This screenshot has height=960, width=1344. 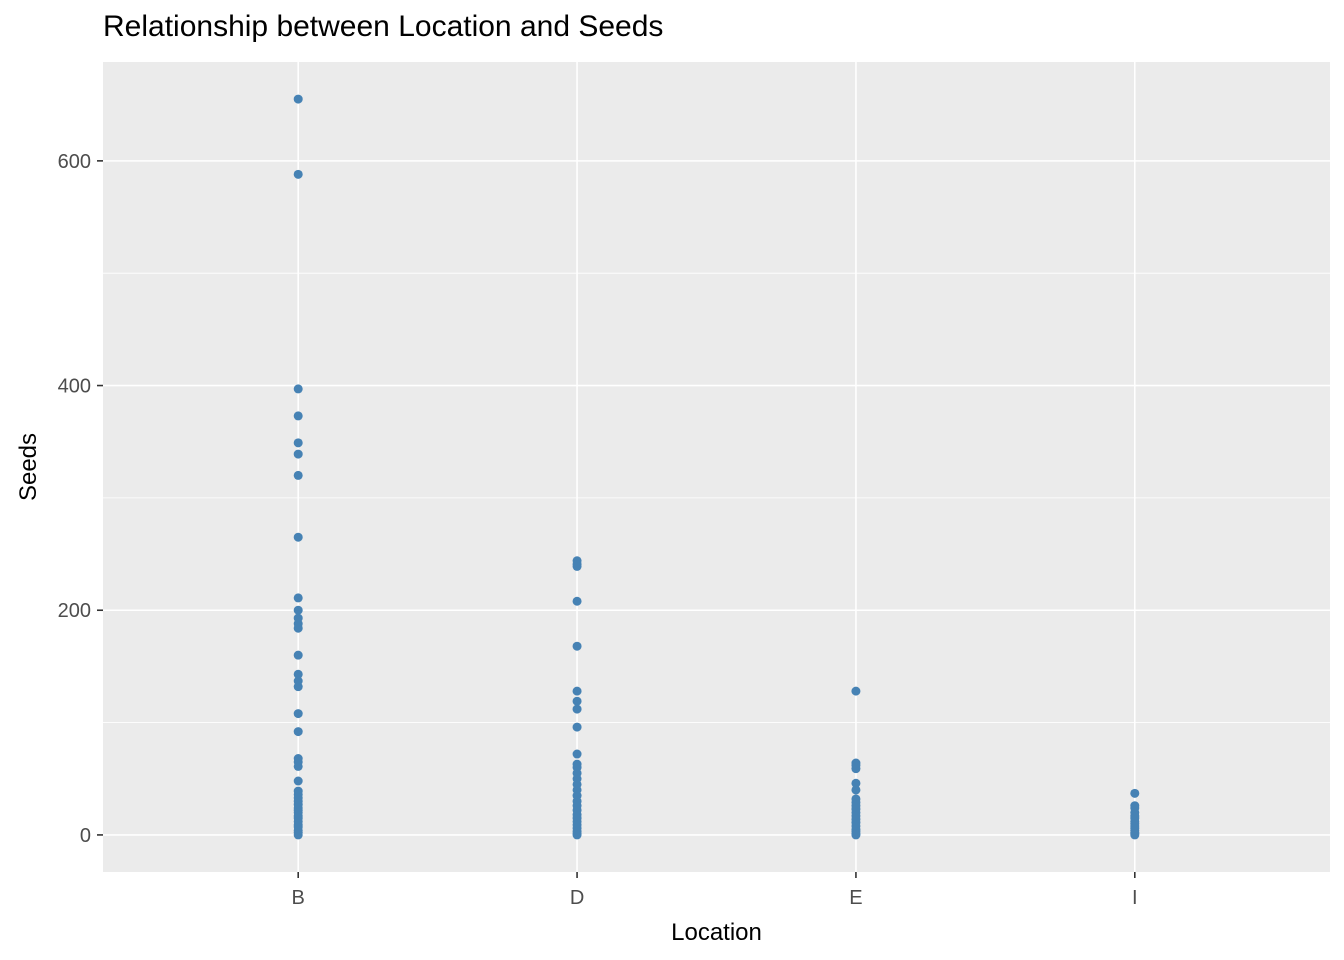 I want to click on y-tick-label: 0, so click(x=85, y=836).